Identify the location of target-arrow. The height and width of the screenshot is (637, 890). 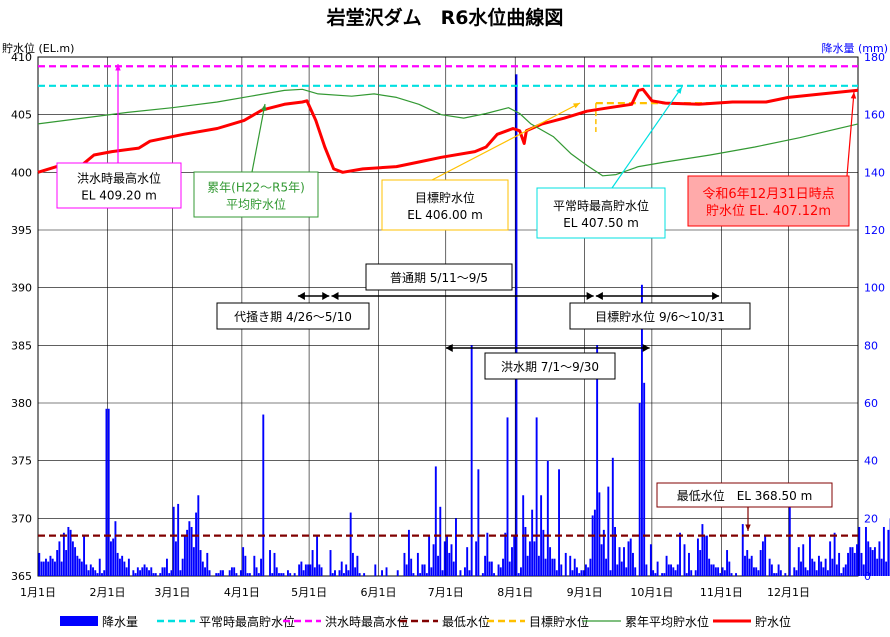
(506, 141).